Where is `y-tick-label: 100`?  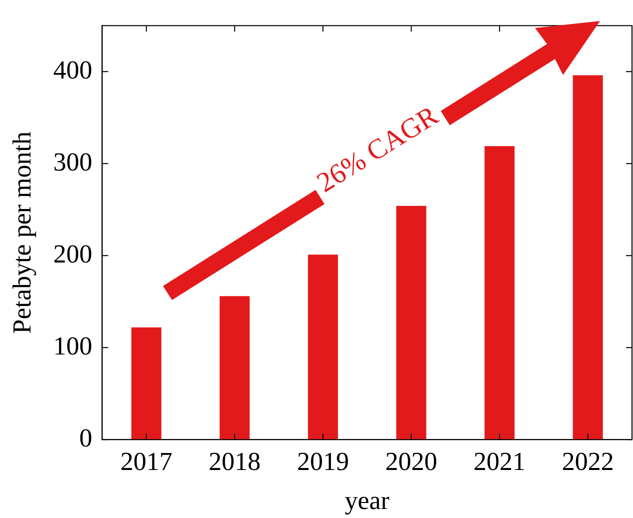
y-tick-label: 100 is located at coordinates (72, 345).